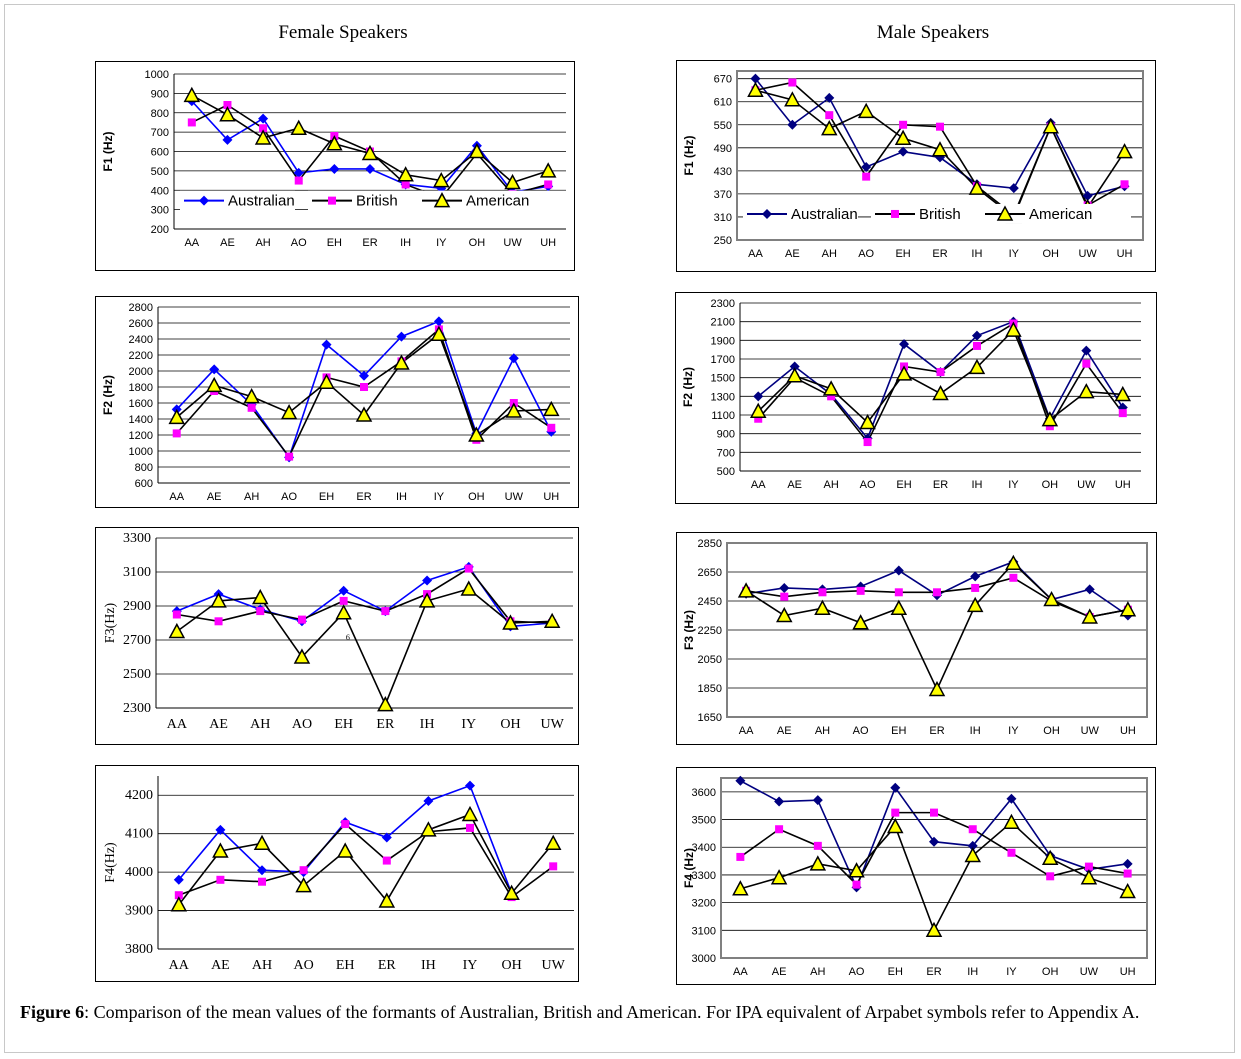 Image resolution: width=1241 pixels, height=1059 pixels. I want to click on male-f1-ytick-label: 490, so click(723, 149).